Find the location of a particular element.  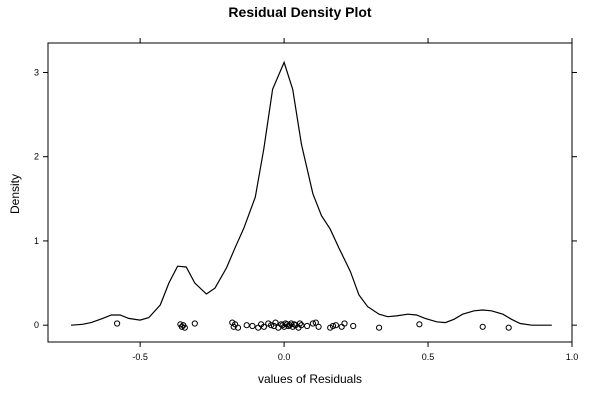

residual-points is located at coordinates (313, 325).